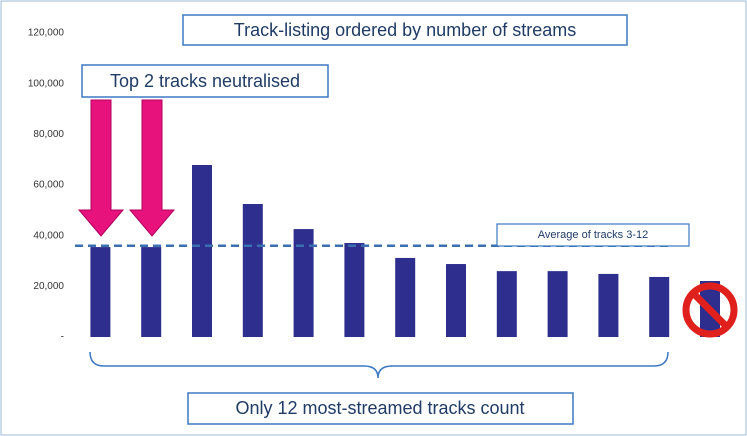  What do you see at coordinates (126, 168) in the screenshot?
I see `arrow` at bounding box center [126, 168].